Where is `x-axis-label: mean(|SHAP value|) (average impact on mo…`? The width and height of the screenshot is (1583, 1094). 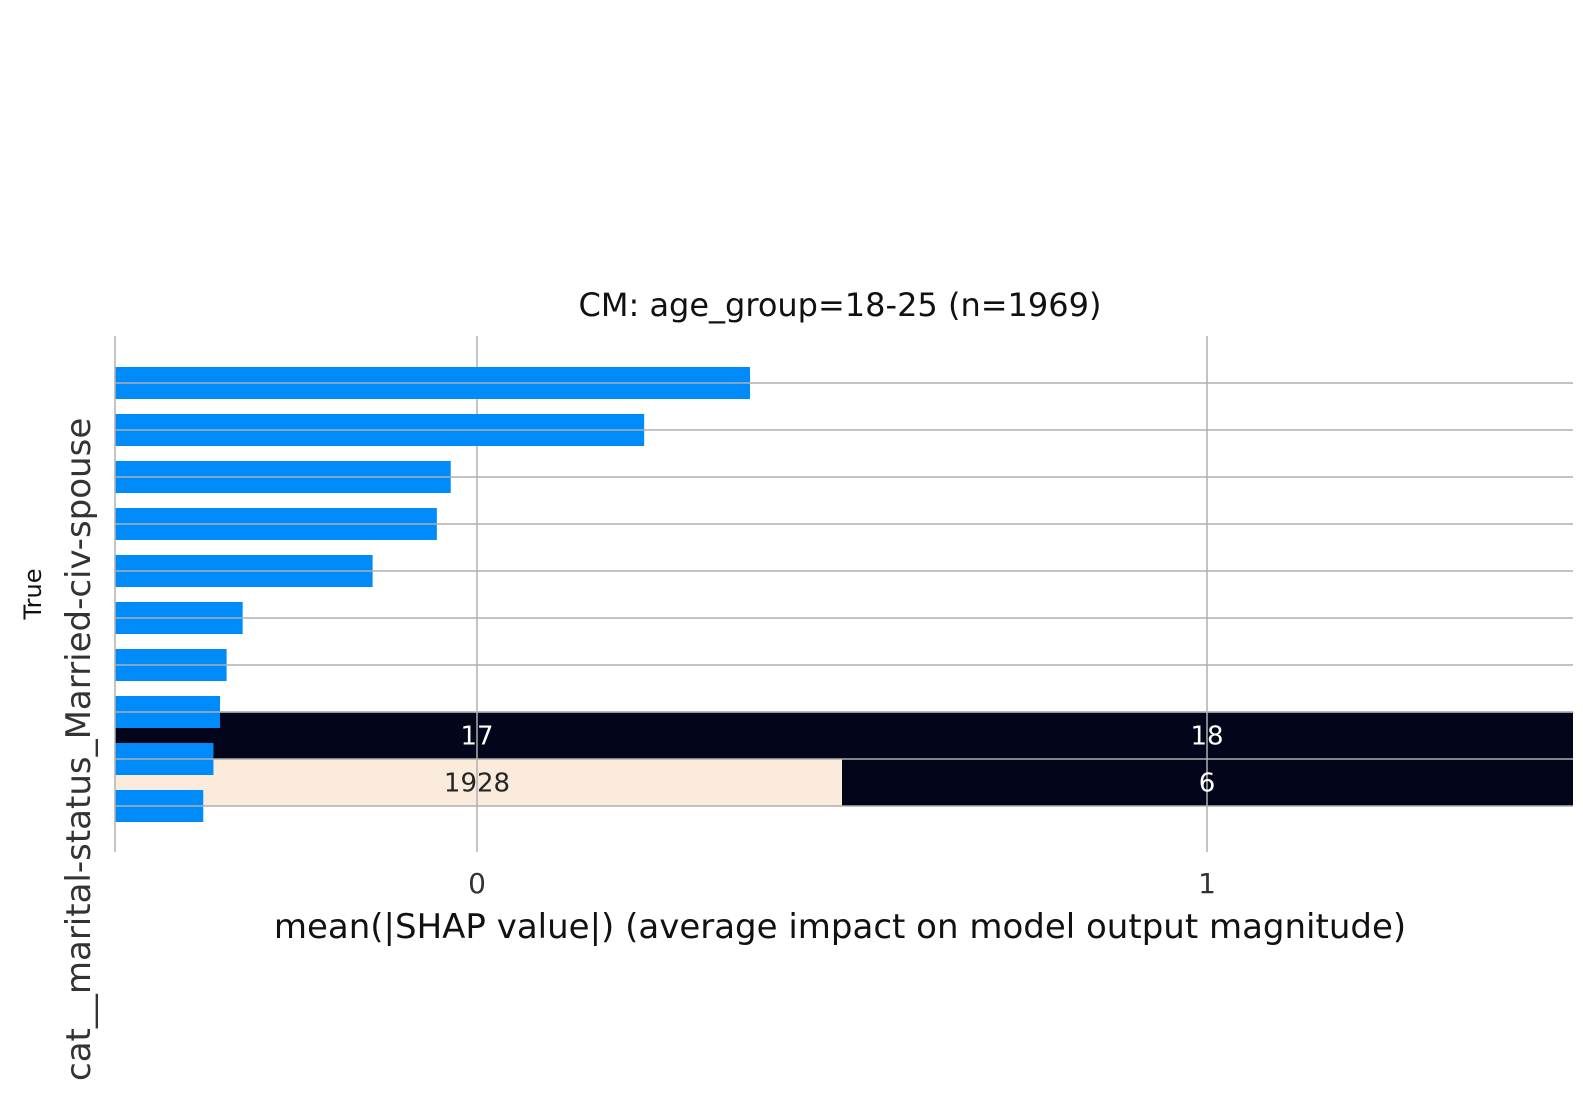 x-axis-label: mean(|SHAP value|) (average impact on mo… is located at coordinates (840, 927).